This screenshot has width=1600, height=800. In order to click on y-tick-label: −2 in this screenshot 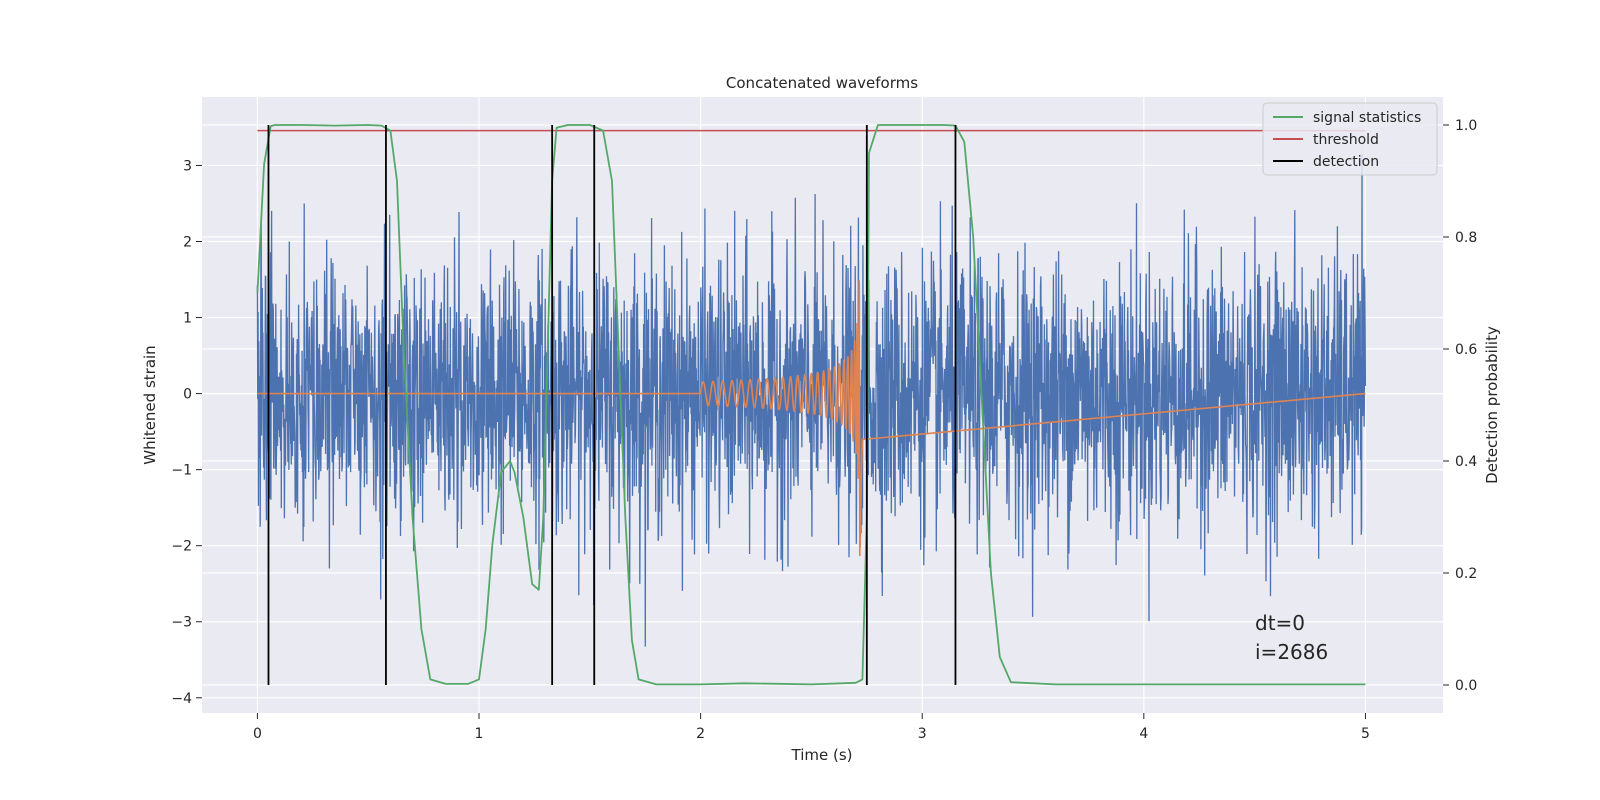, I will do `click(181, 547)`.